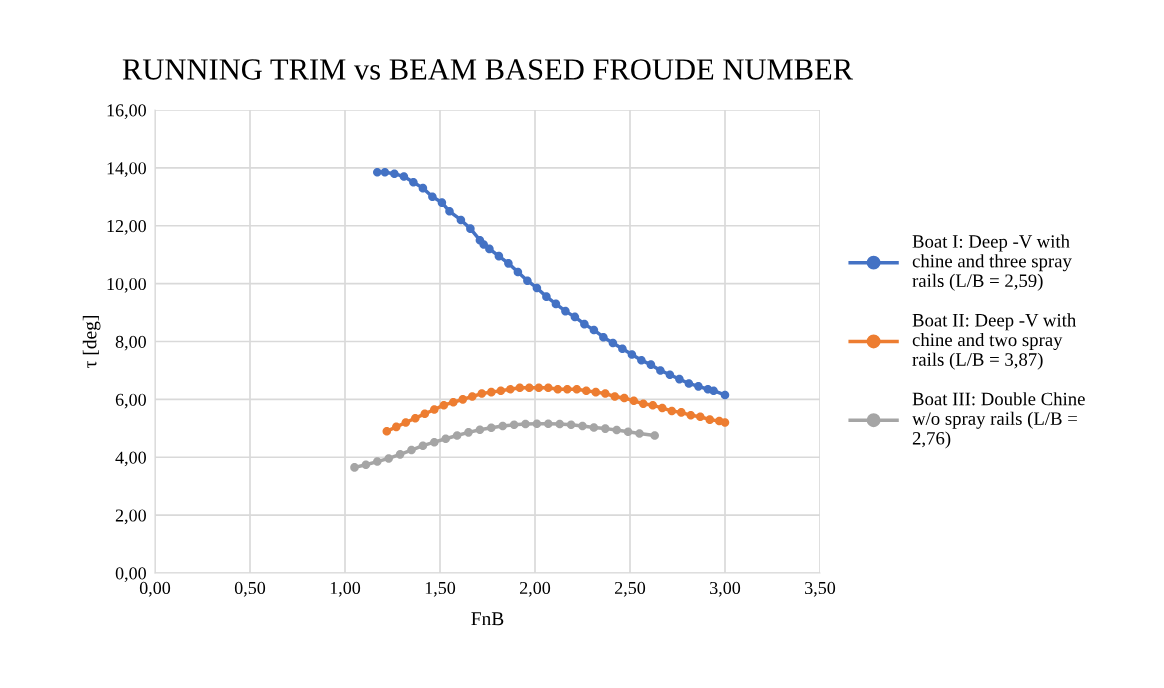 This screenshot has width=1164, height=688. What do you see at coordinates (126, 227) in the screenshot?
I see `y-tick-label: 12,00` at bounding box center [126, 227].